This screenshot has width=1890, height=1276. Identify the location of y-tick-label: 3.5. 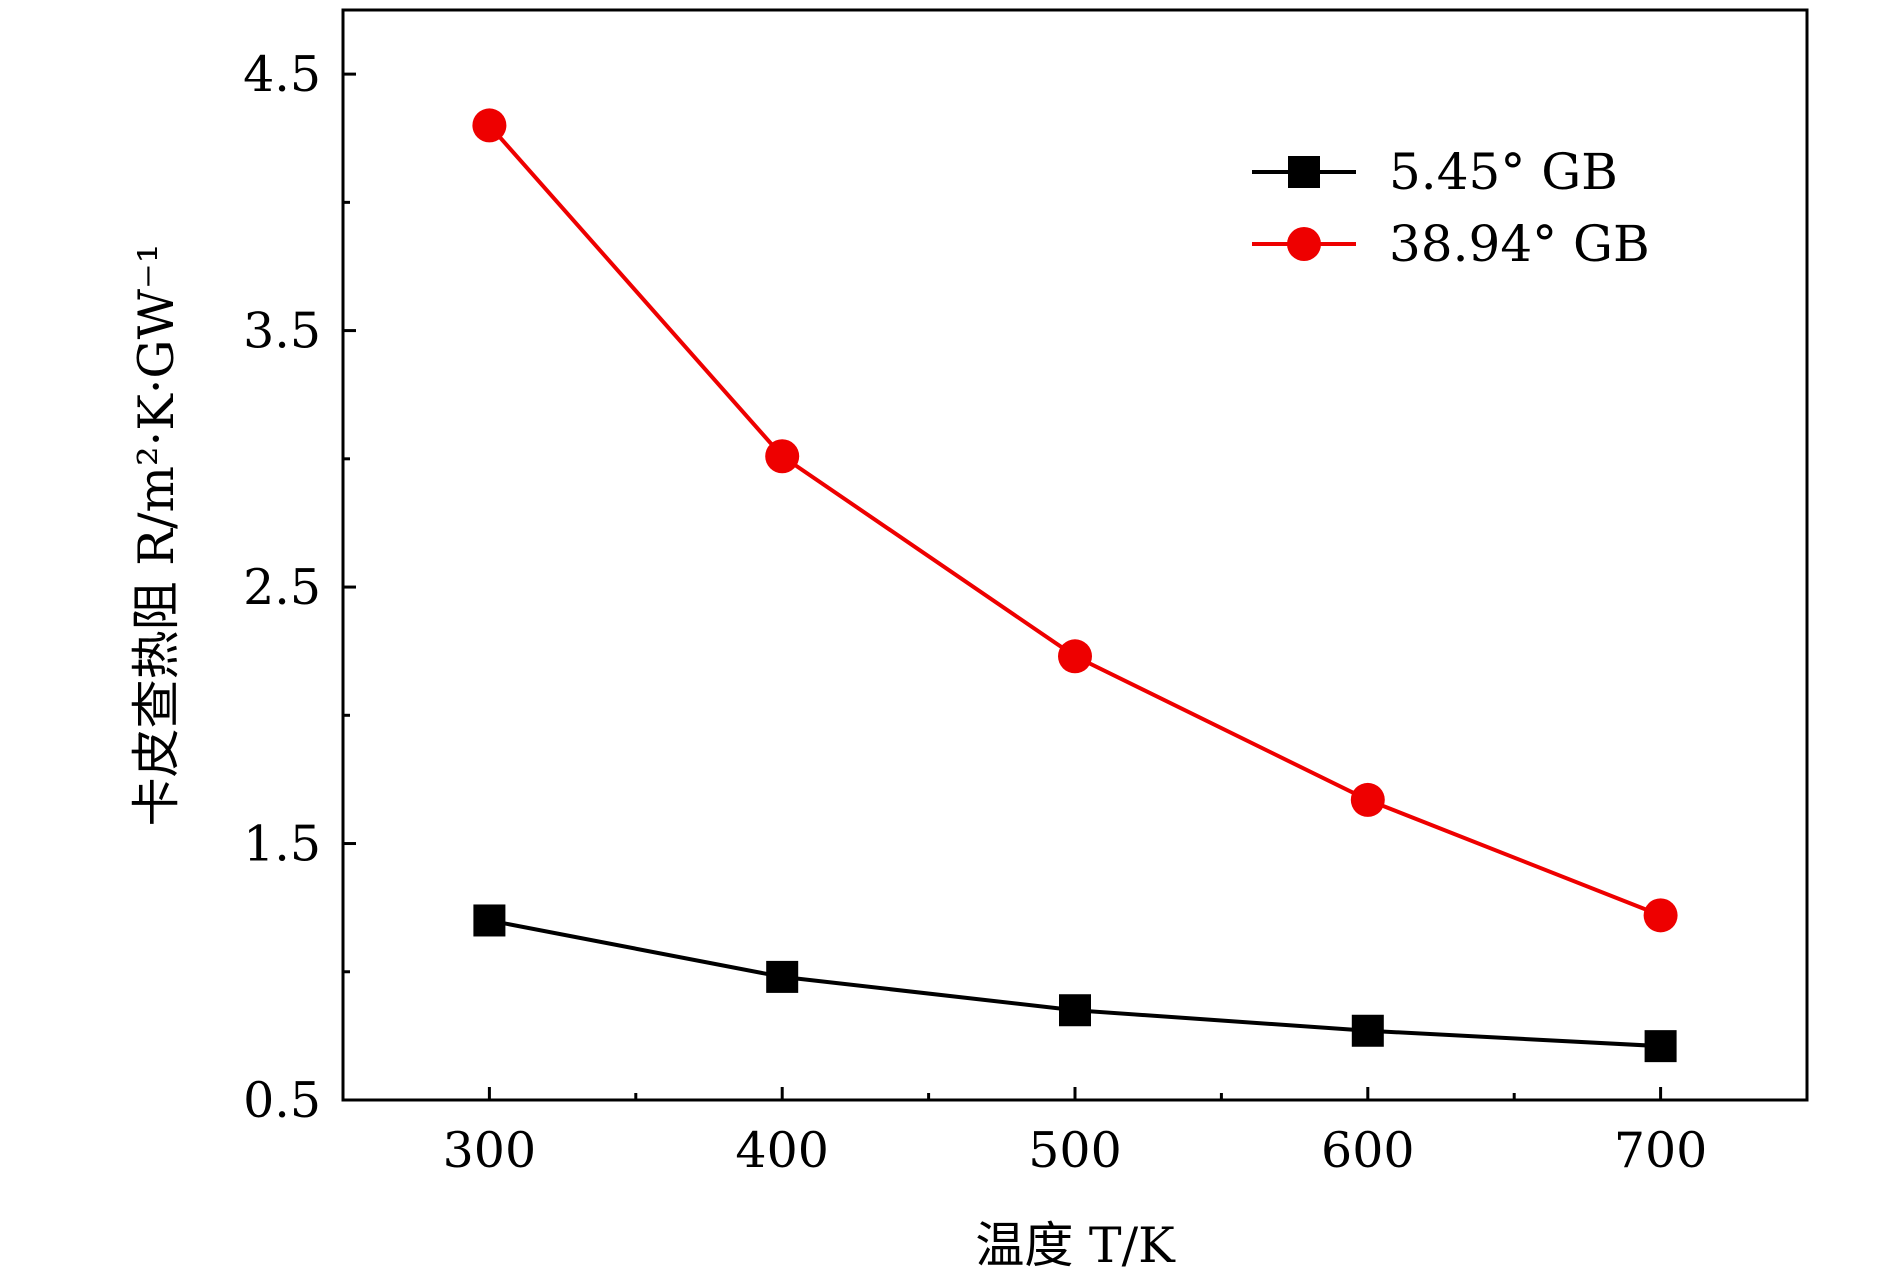
(282, 331).